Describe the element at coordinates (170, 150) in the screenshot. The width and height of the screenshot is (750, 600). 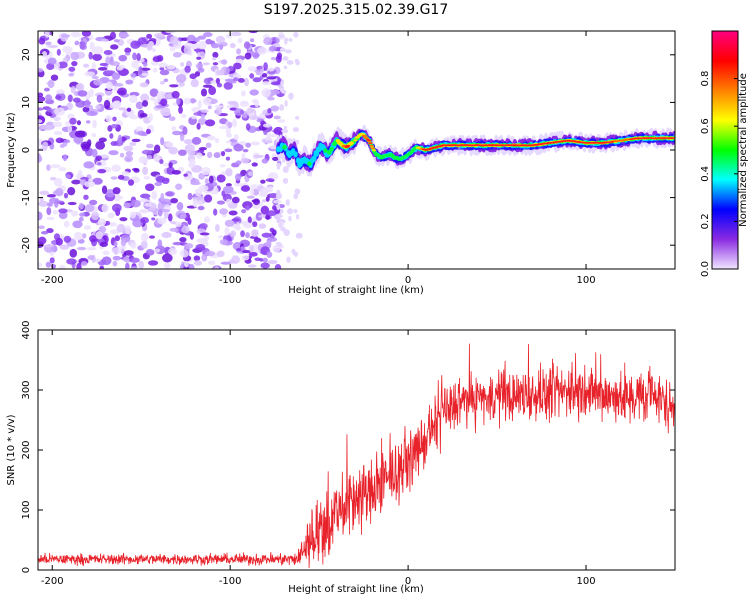
I see `noise-blobs` at that location.